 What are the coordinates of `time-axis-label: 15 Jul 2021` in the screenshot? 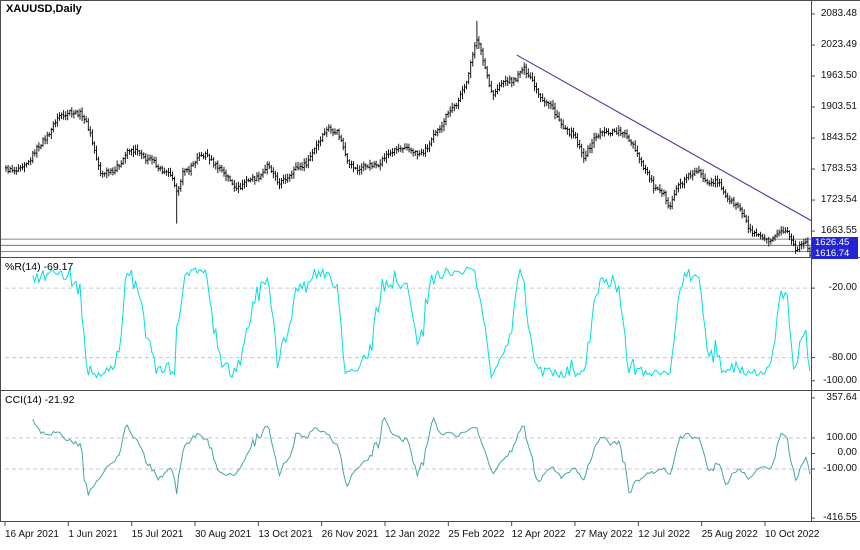 It's located at (157, 534).